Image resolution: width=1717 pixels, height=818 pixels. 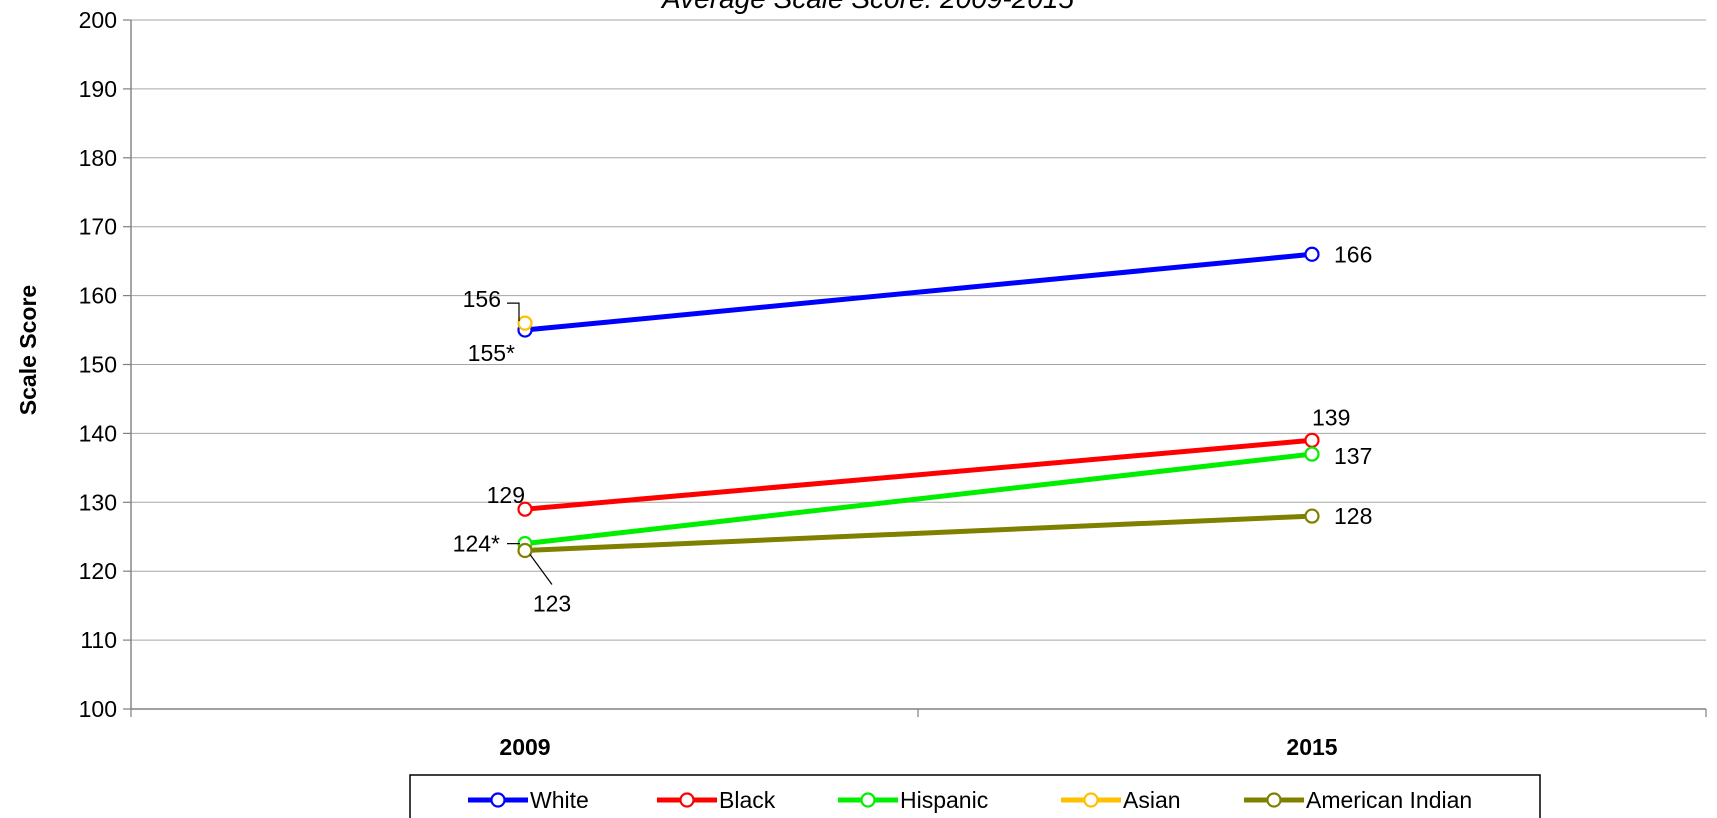 I want to click on legend: White Black Hispanic Asian American Indian, so click(x=975, y=796).